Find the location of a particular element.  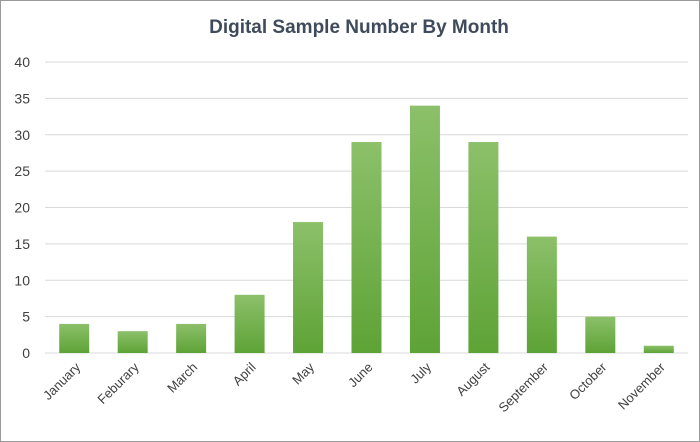

x-tick-label: September is located at coordinates (523, 387).